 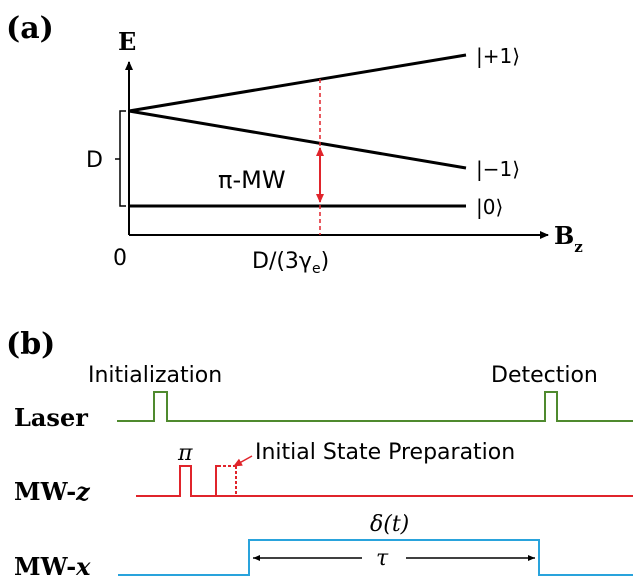 What do you see at coordinates (297, 139) in the screenshot?
I see `level-minus-one` at bounding box center [297, 139].